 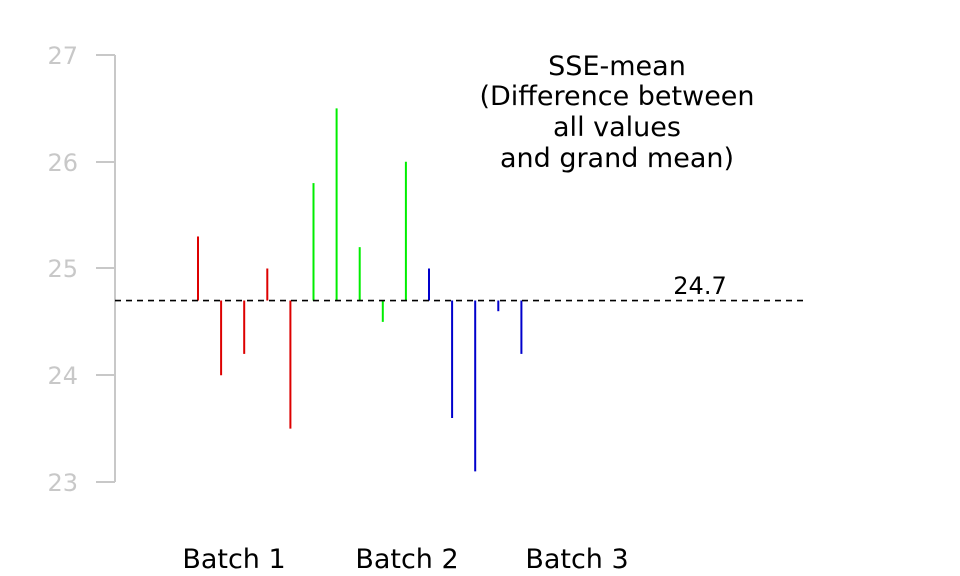 What do you see at coordinates (576, 559) in the screenshot?
I see `category-label-batch-3: Batch 3` at bounding box center [576, 559].